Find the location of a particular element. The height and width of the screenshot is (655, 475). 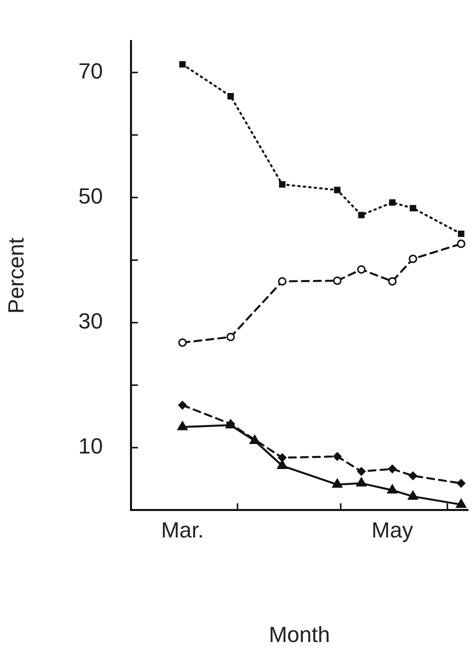

x-tick-label: May is located at coordinates (393, 529).